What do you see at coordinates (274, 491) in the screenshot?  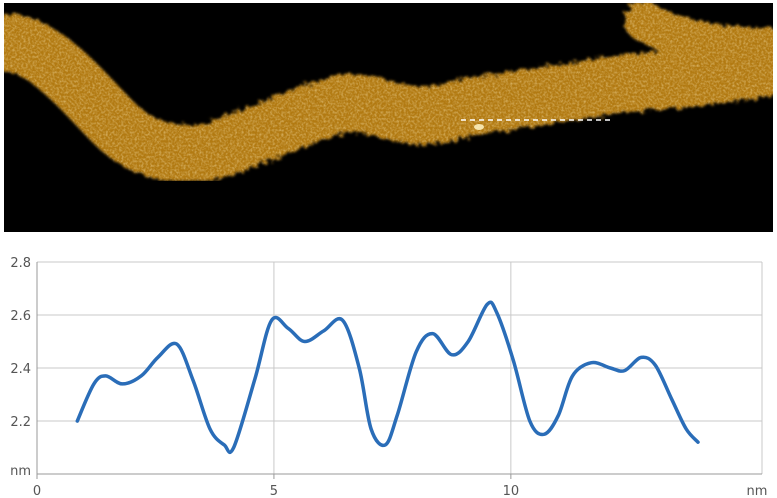 I see `x-tick-label: 5` at bounding box center [274, 491].